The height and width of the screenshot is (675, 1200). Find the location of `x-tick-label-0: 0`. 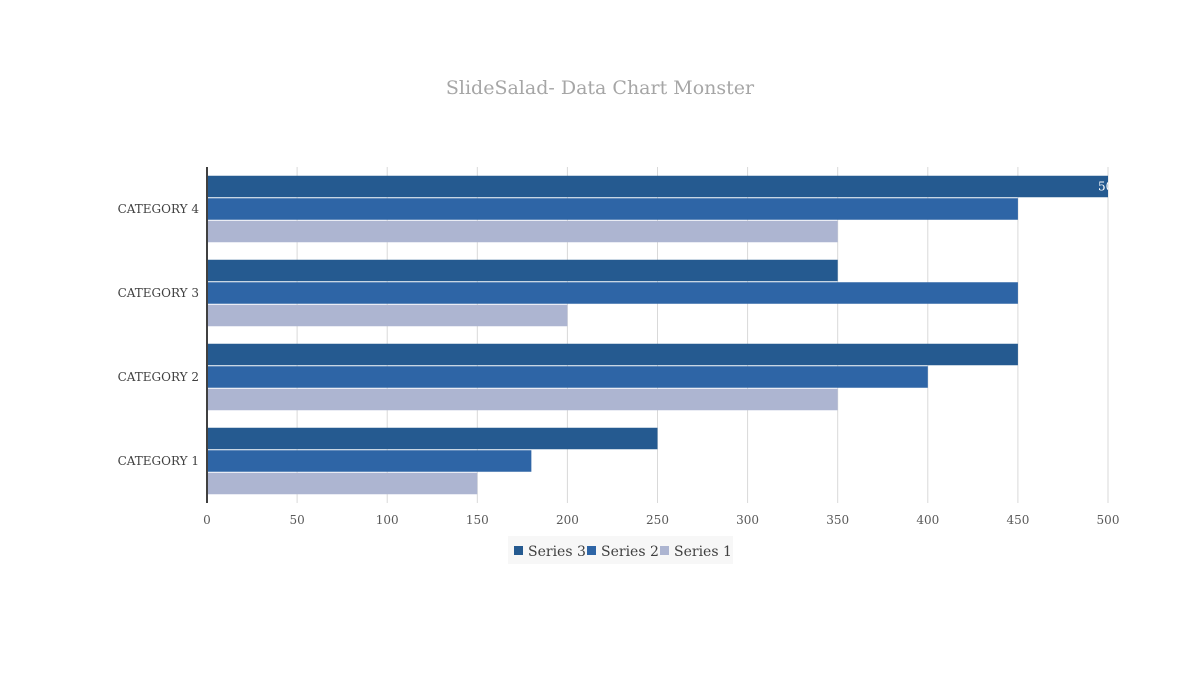

x-tick-label-0: 0 is located at coordinates (207, 520).